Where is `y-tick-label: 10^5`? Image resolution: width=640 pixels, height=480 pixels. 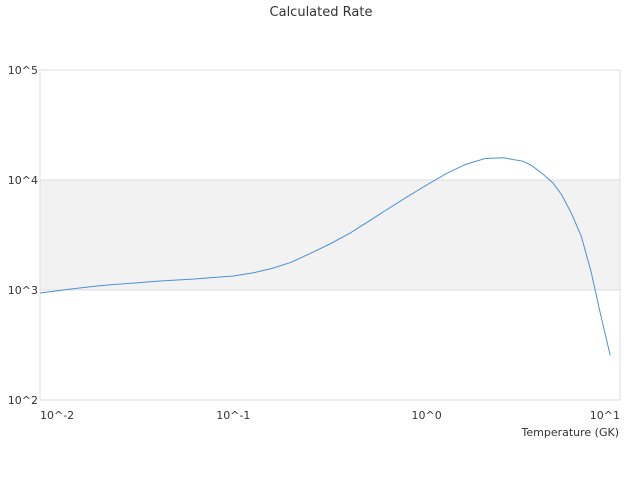 y-tick-label: 10^5 is located at coordinates (23, 70).